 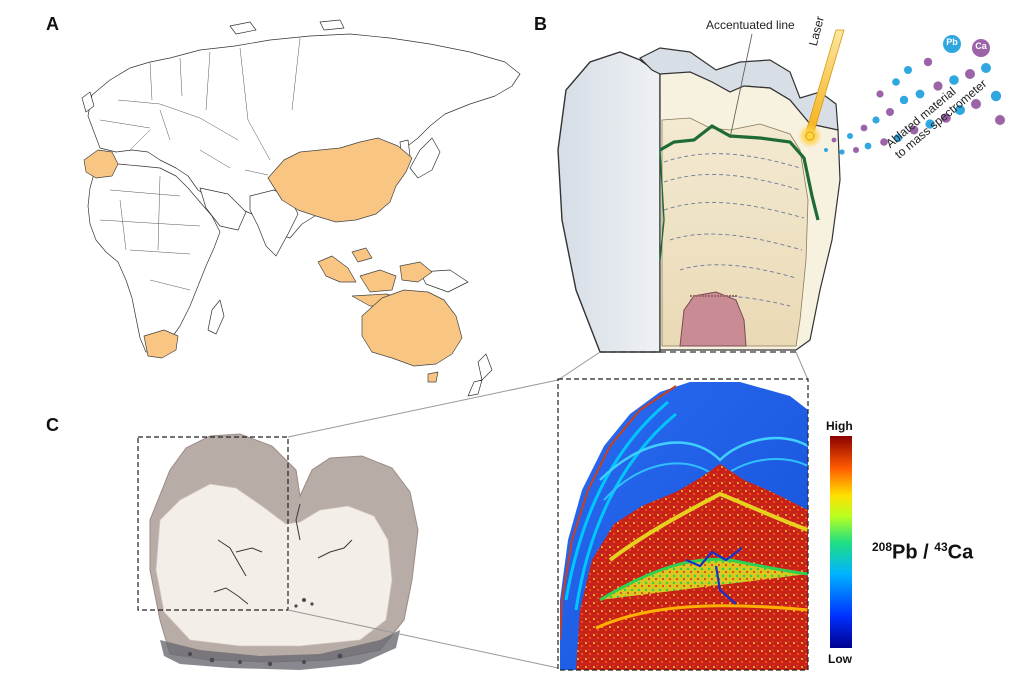 I want to click on south-africa-region, so click(x=161, y=344).